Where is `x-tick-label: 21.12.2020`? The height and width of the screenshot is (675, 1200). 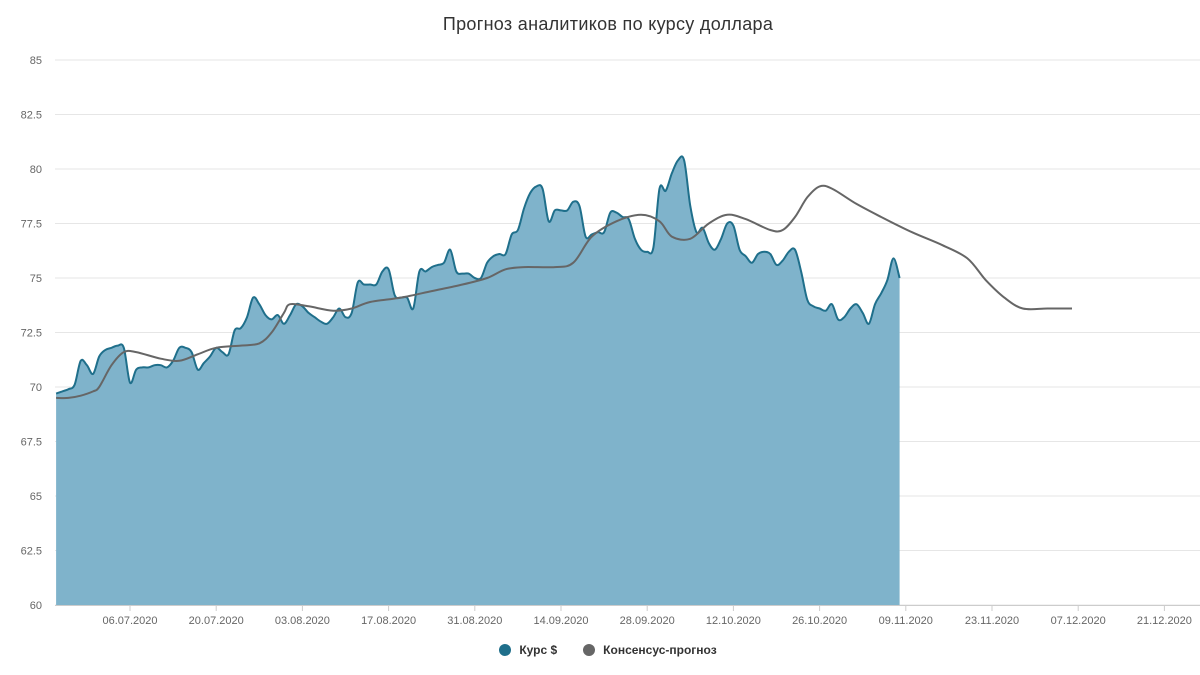 x-tick-label: 21.12.2020 is located at coordinates (1164, 621).